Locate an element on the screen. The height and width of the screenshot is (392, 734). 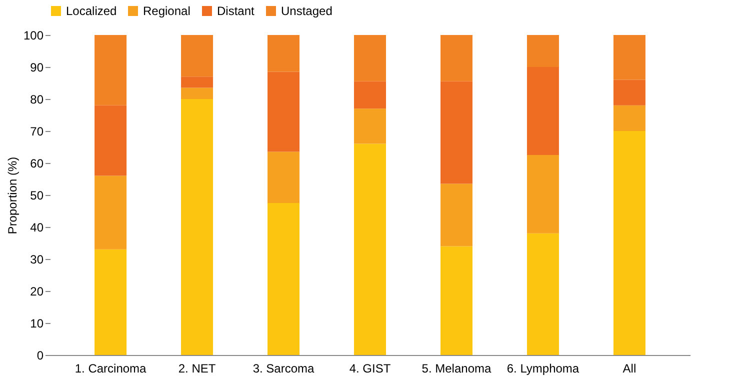
y-tick-label: 90 is located at coordinates (37, 67).